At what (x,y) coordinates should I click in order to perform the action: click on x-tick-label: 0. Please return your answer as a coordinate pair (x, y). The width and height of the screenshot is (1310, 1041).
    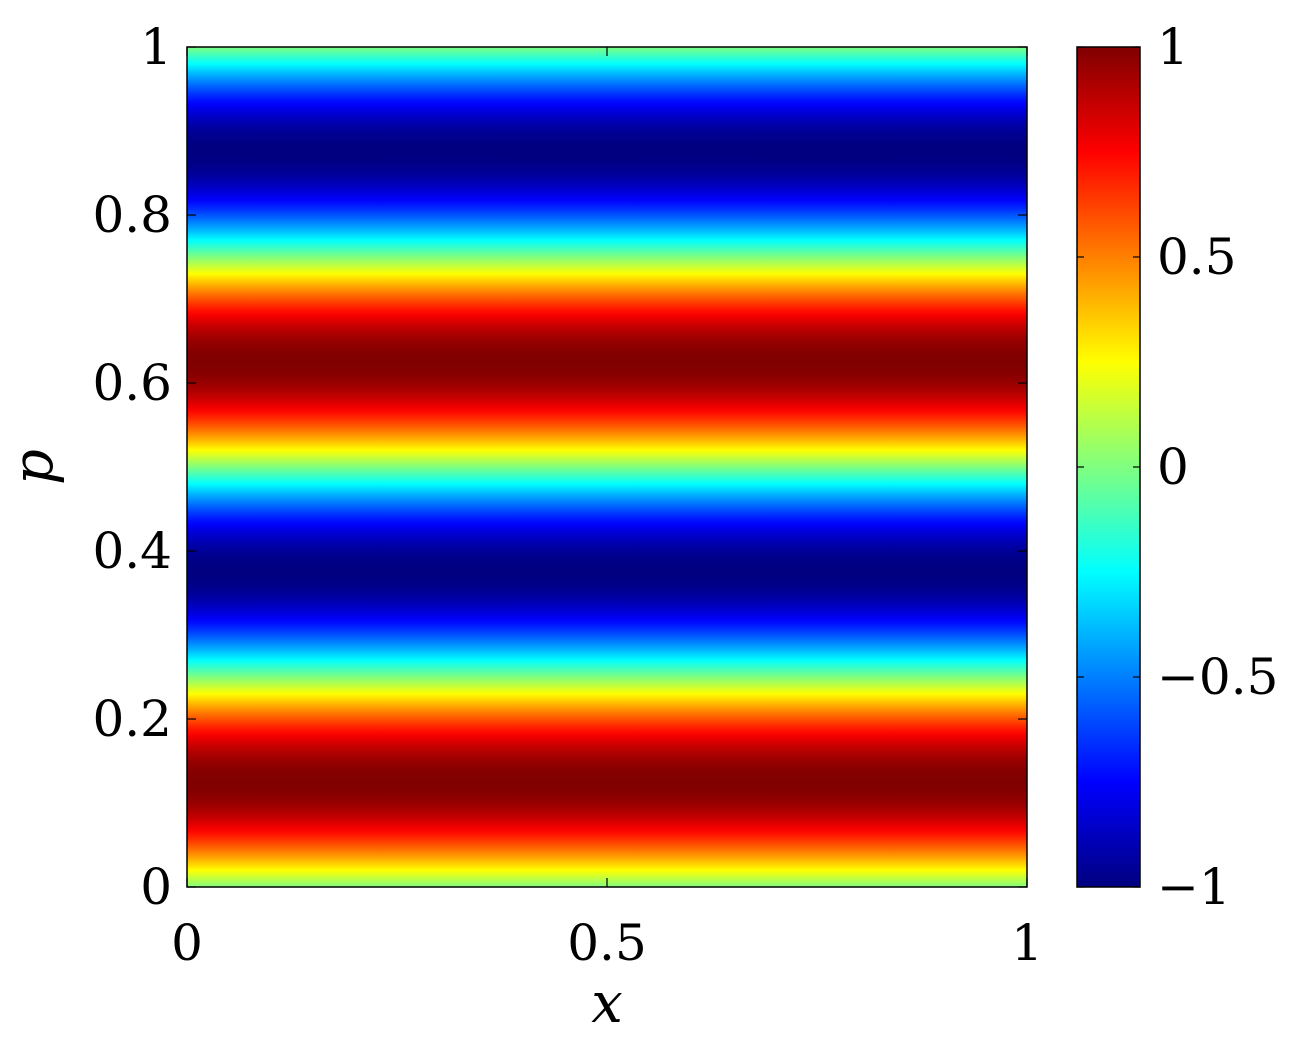
    Looking at the image, I should click on (187, 943).